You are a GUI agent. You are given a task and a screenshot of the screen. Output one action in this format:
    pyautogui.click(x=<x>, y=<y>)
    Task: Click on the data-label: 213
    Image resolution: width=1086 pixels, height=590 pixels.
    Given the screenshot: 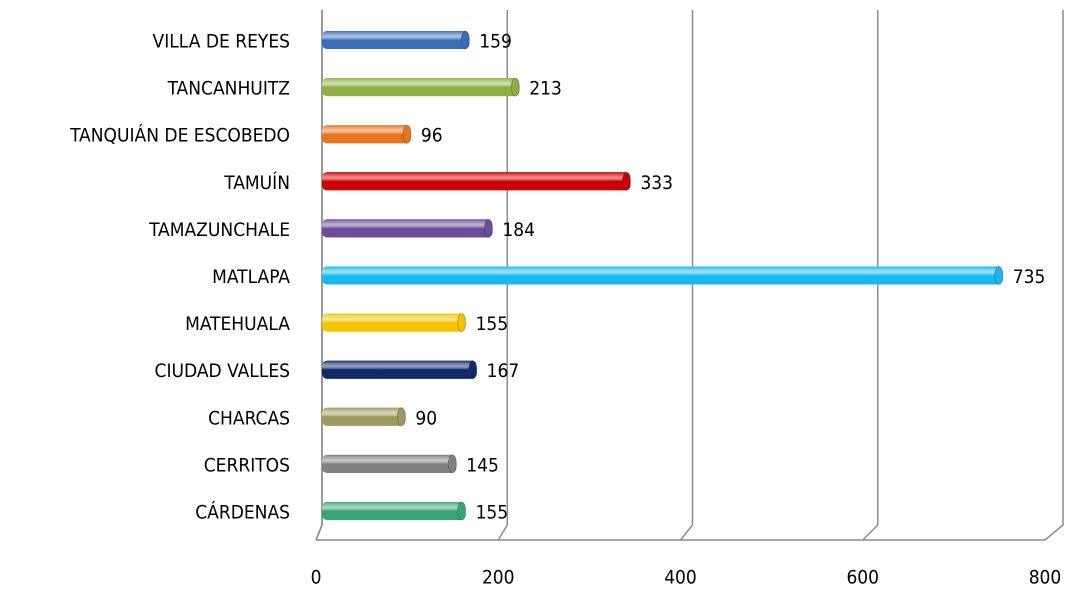 What is the action you would take?
    pyautogui.click(x=545, y=89)
    